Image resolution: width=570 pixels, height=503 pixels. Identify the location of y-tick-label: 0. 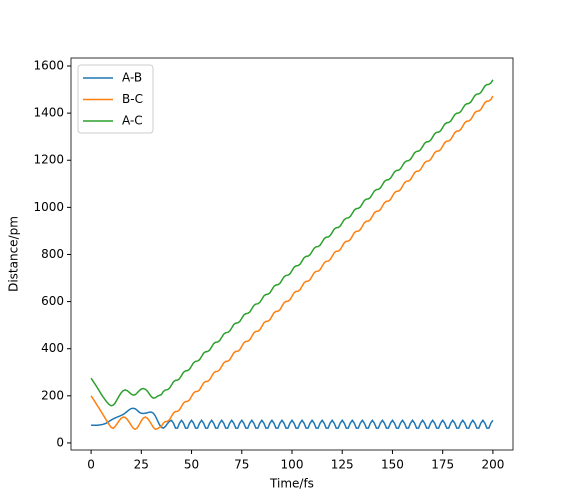
(60, 442).